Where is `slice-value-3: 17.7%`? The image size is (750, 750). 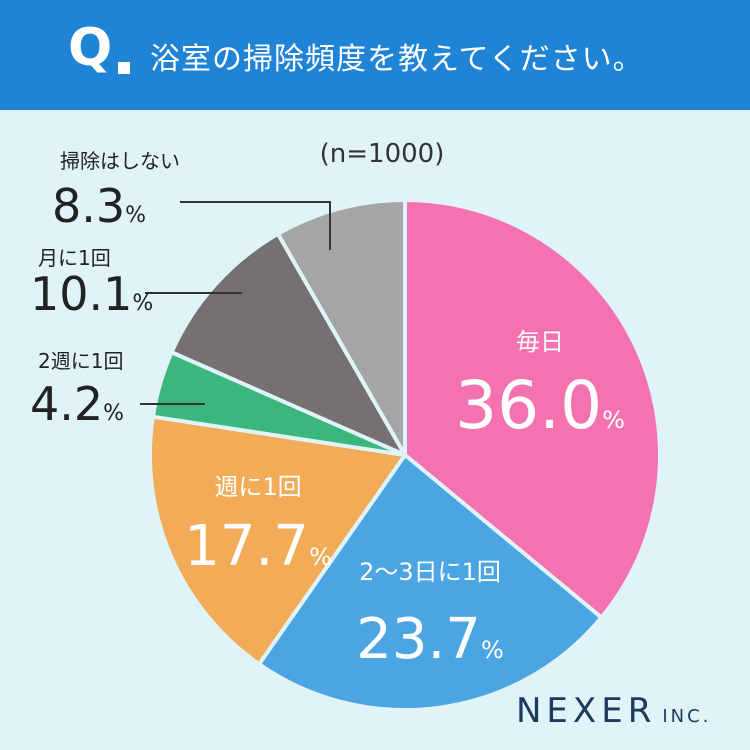 slice-value-3: 17.7% is located at coordinates (258, 546).